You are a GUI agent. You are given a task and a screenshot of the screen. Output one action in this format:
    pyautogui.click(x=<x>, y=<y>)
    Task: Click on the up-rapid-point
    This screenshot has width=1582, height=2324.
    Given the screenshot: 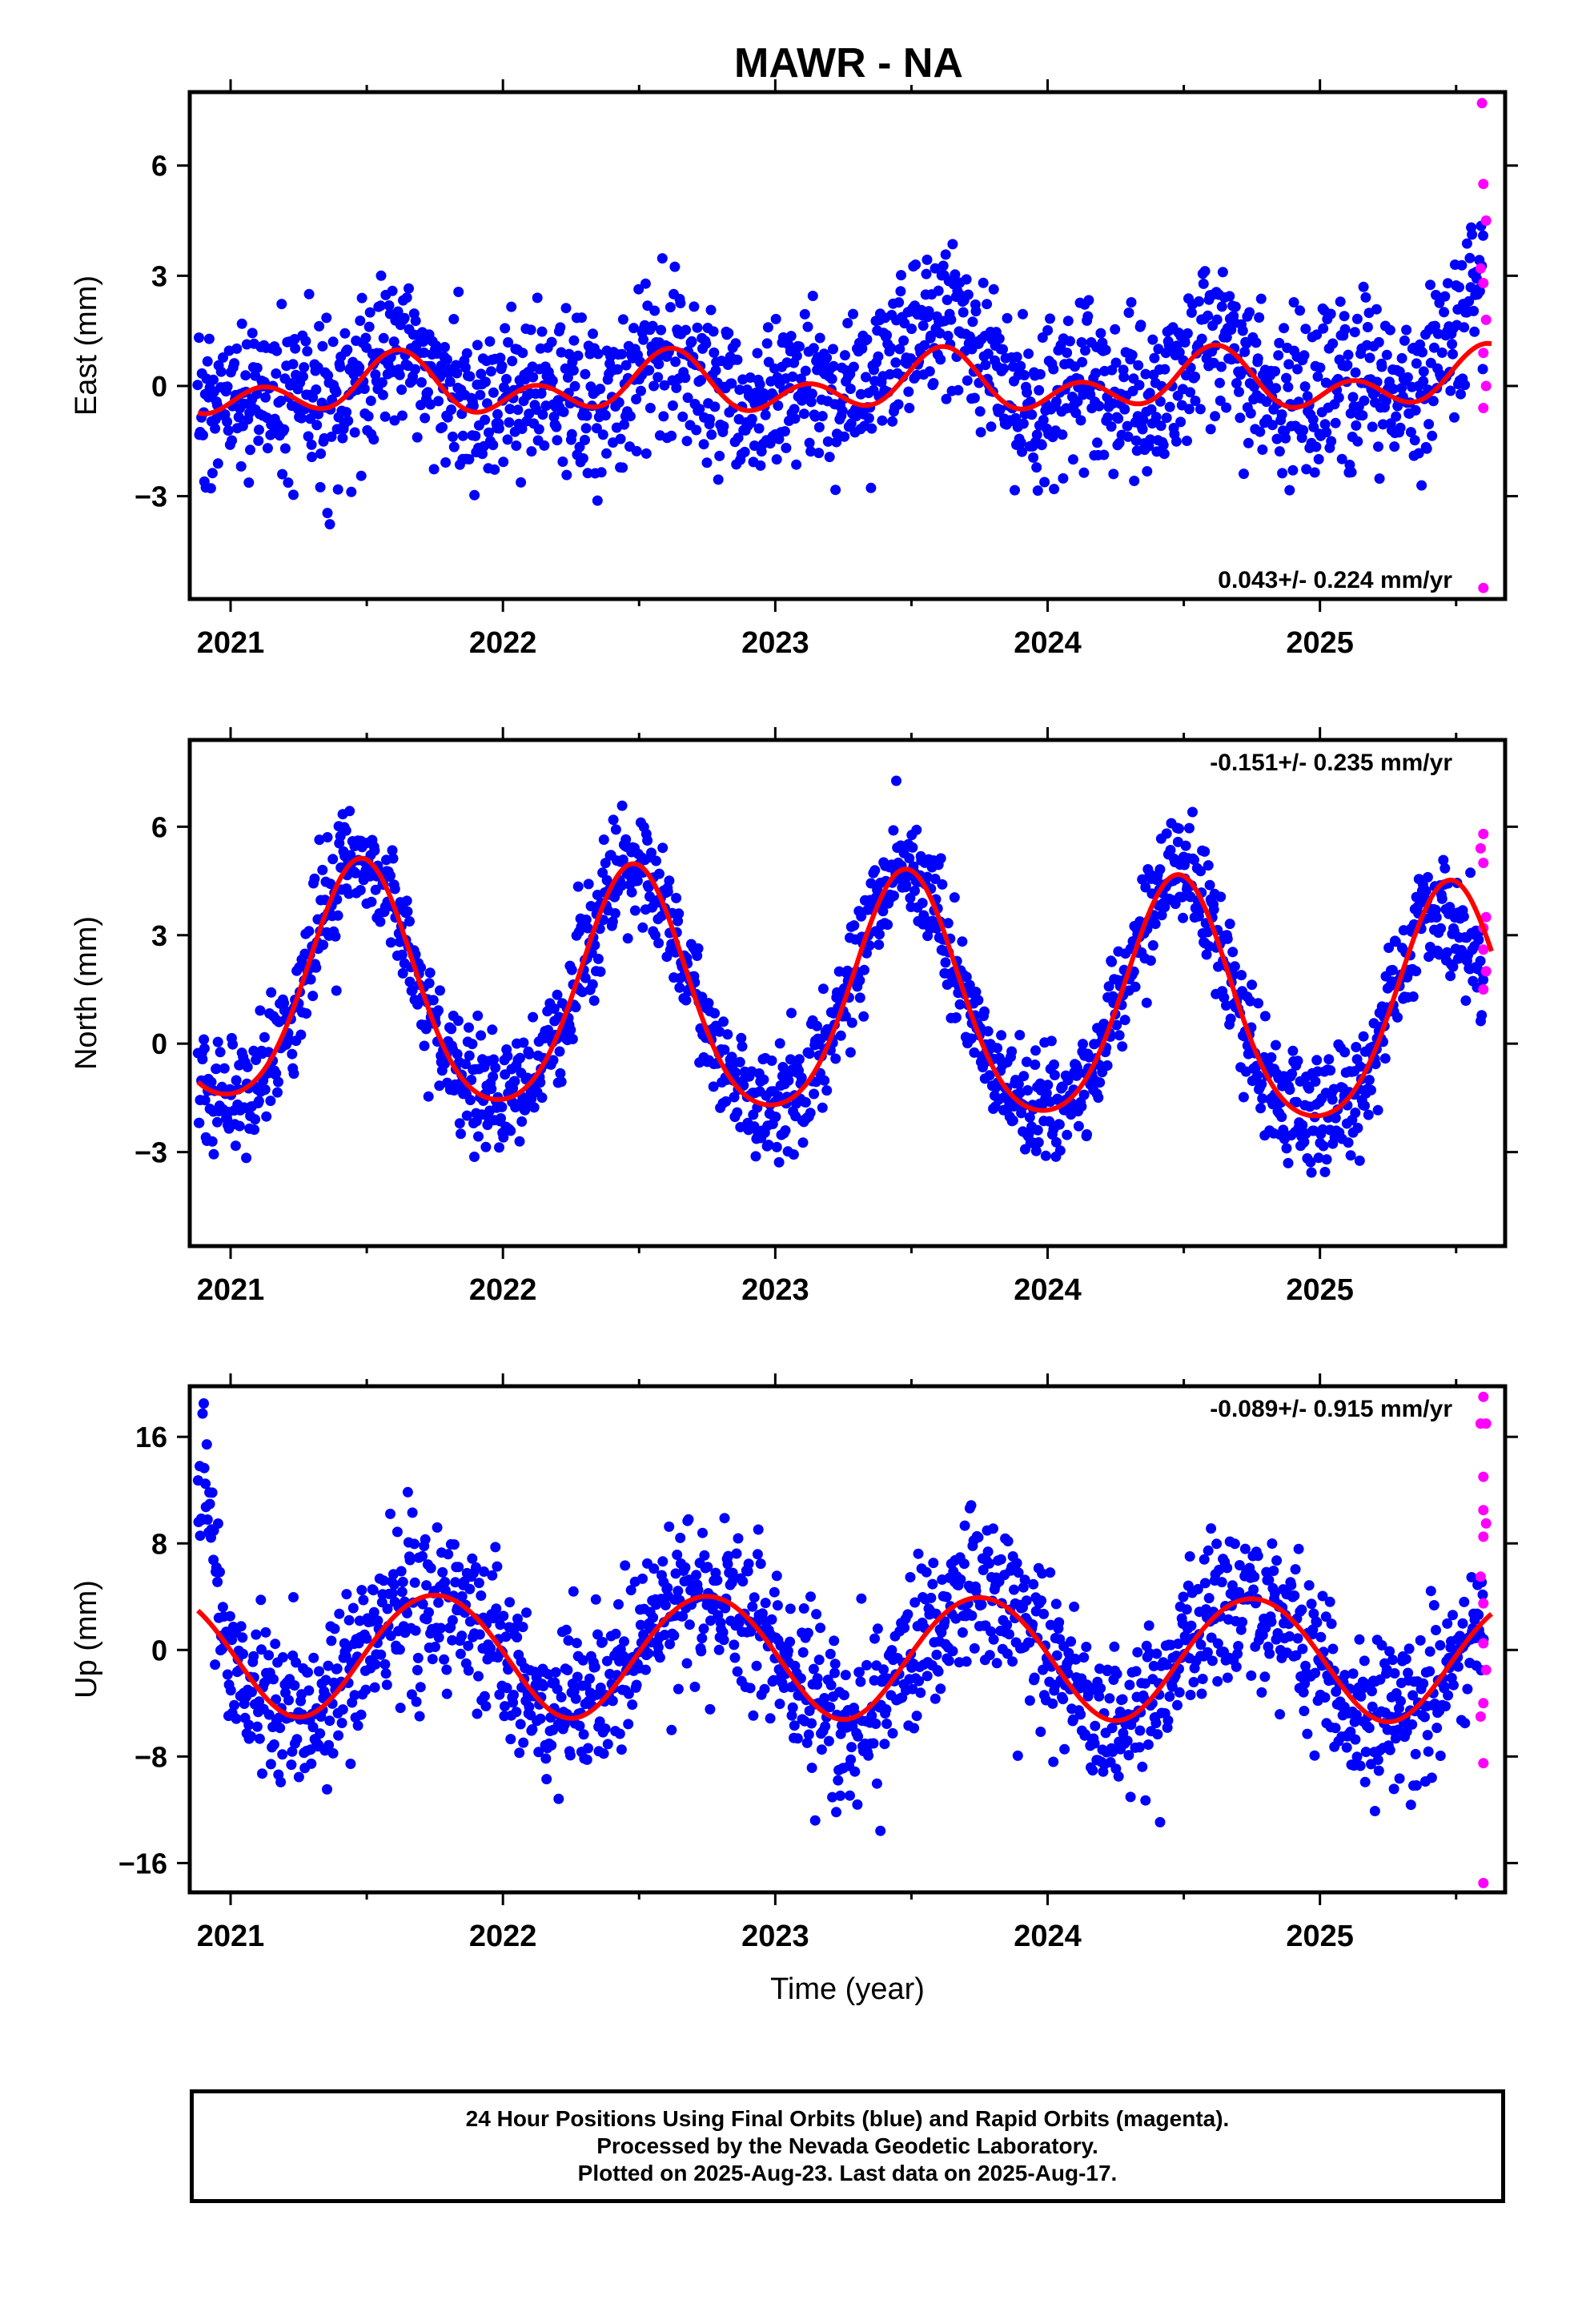 What is the action you would take?
    pyautogui.click(x=1484, y=1396)
    